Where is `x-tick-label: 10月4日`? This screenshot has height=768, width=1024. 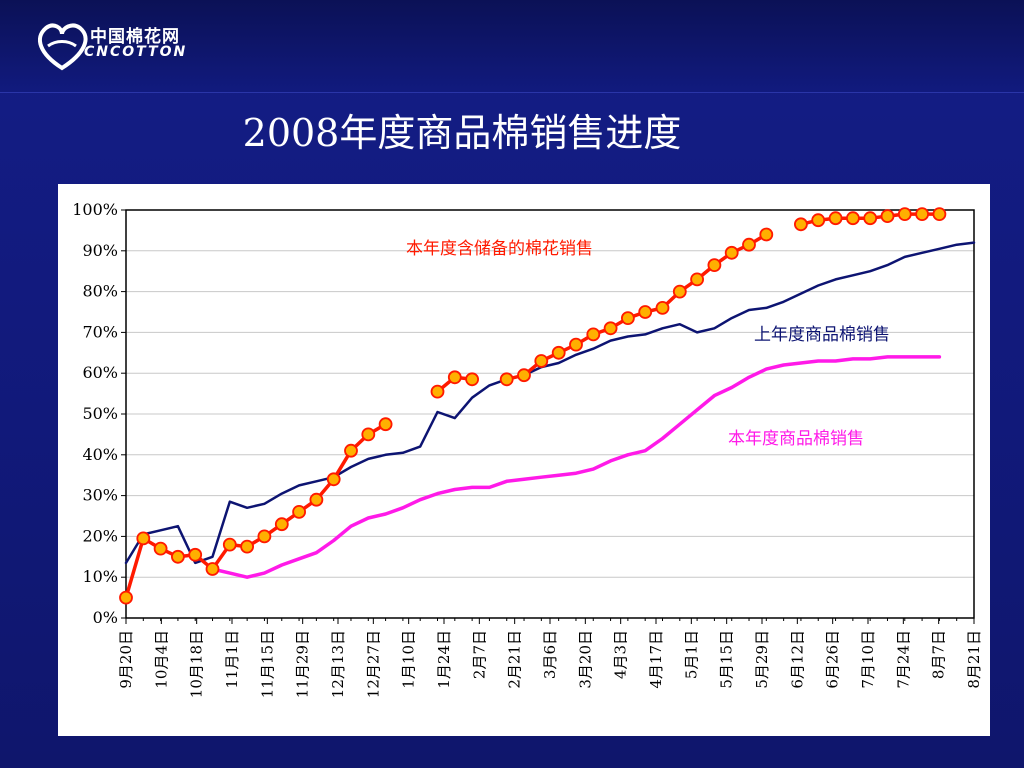
x-tick-label: 10月4日 is located at coordinates (161, 659).